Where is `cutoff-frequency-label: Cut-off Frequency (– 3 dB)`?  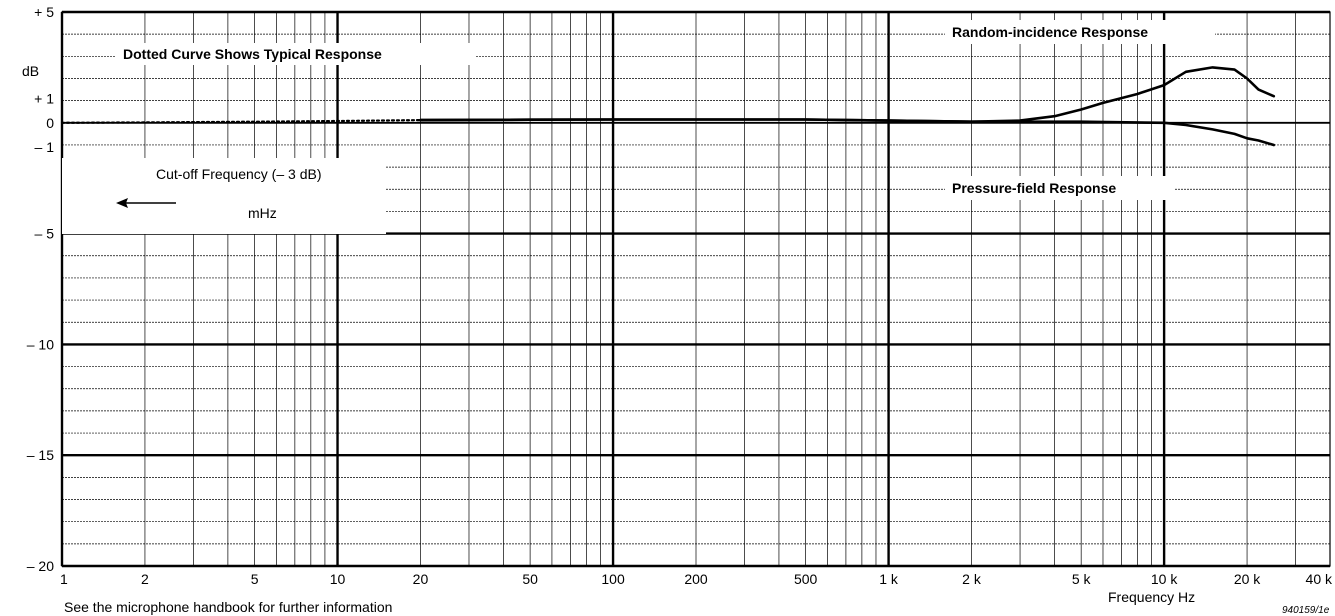 cutoff-frequency-label: Cut-off Frequency (– 3 dB) is located at coordinates (238, 174).